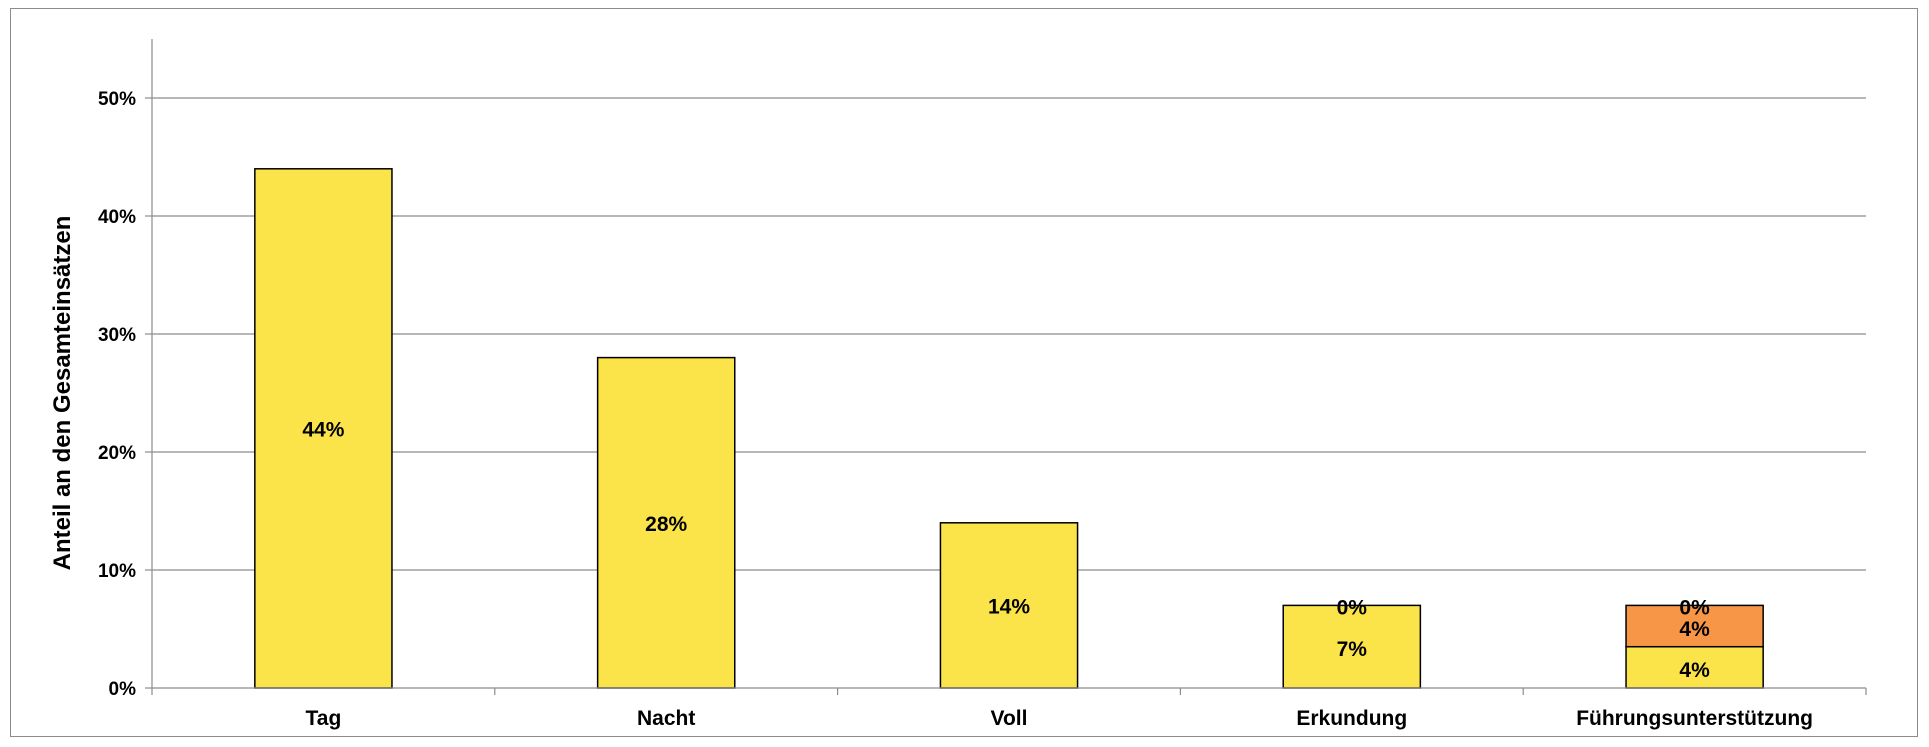 This screenshot has height=747, width=1929. I want to click on y-tick-label: 30%, so click(117, 335).